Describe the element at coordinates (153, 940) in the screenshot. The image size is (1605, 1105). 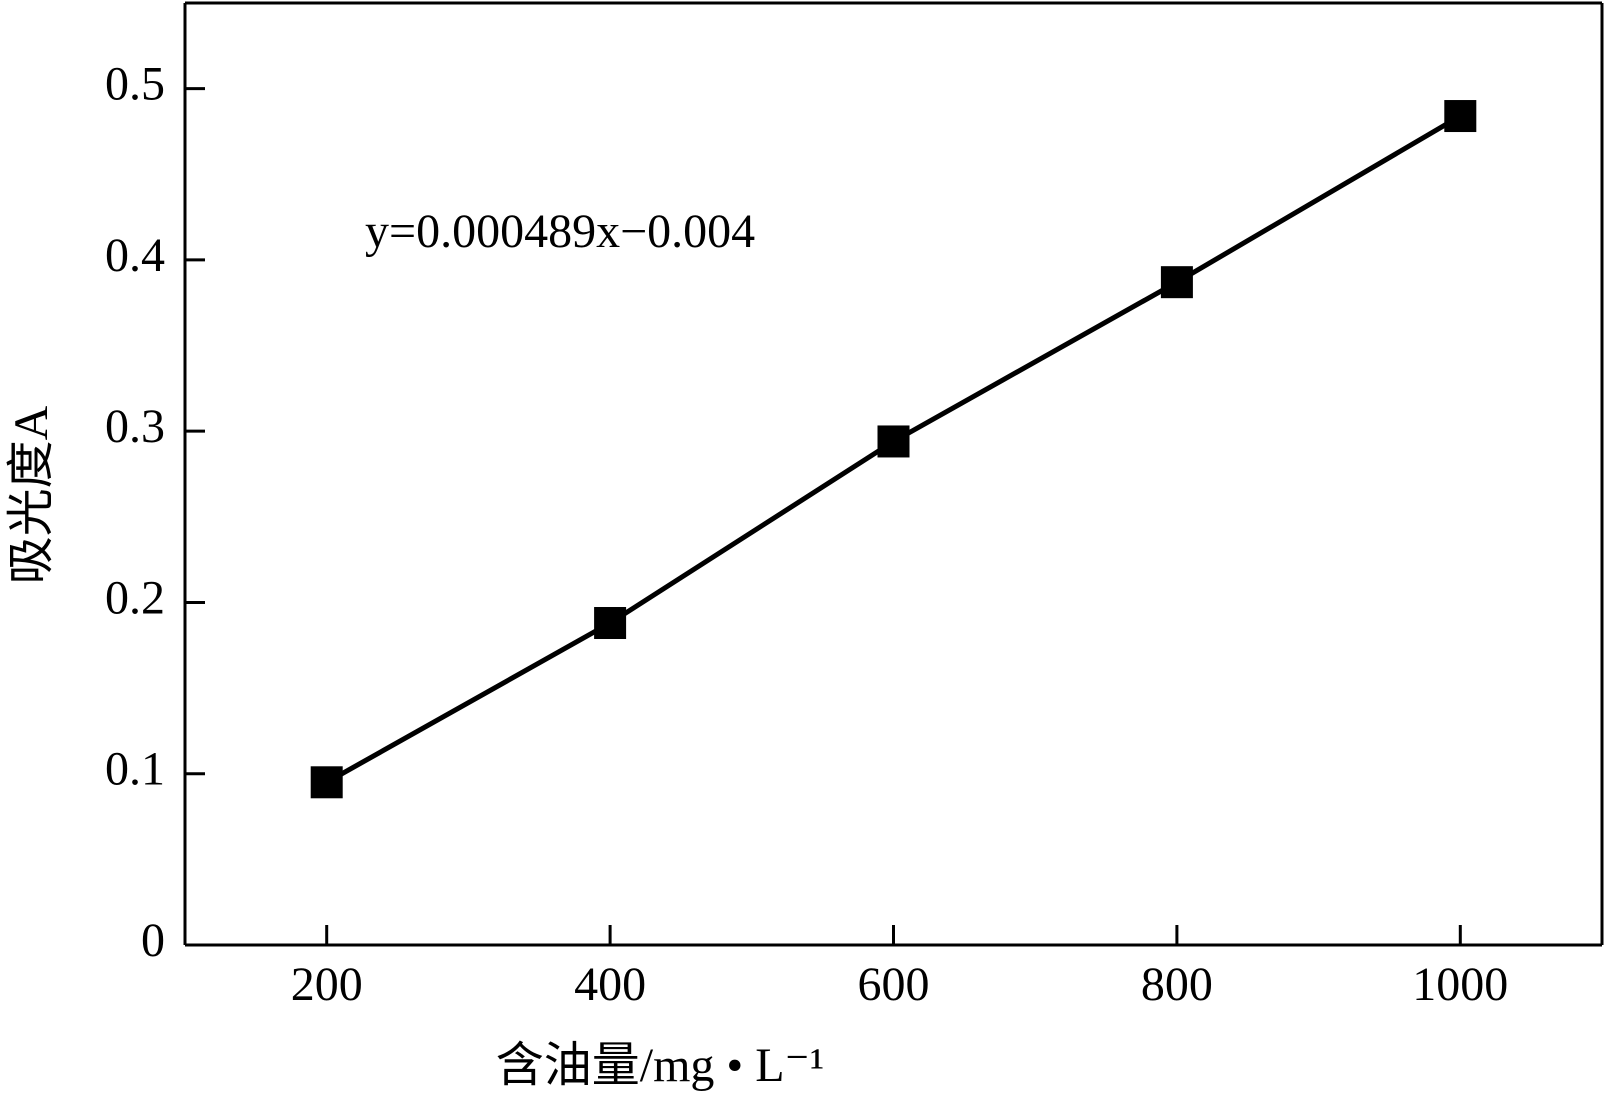
I see `y-tick-label: 0` at that location.